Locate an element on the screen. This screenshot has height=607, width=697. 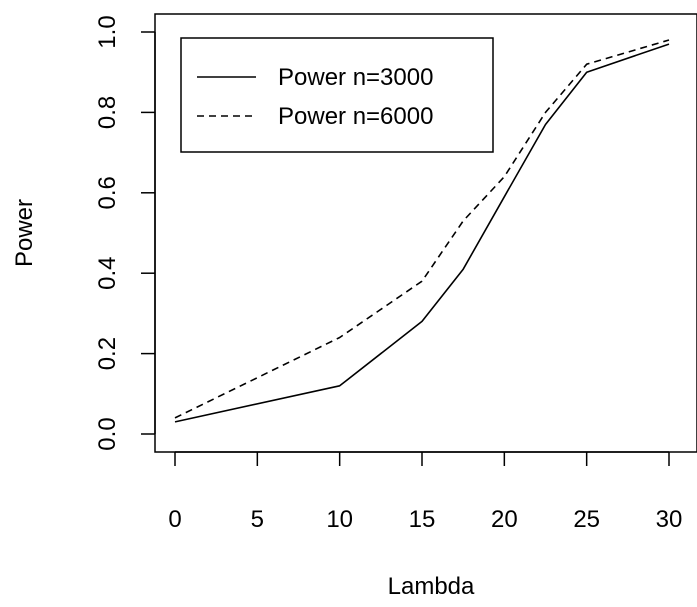
y-axis: 0.0 0.2 0.4 0.6 0.8 1.0 is located at coordinates (125, 233).